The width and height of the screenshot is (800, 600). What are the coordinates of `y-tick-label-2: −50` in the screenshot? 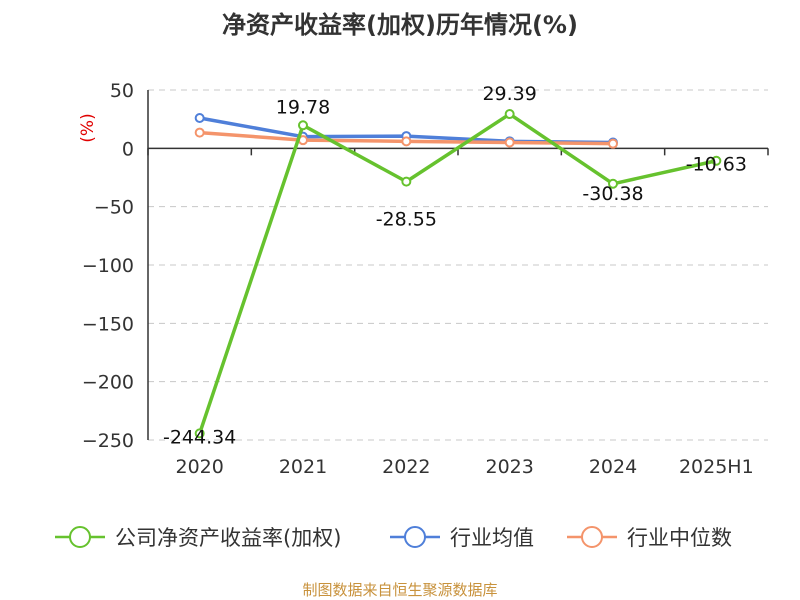 It's located at (114, 208).